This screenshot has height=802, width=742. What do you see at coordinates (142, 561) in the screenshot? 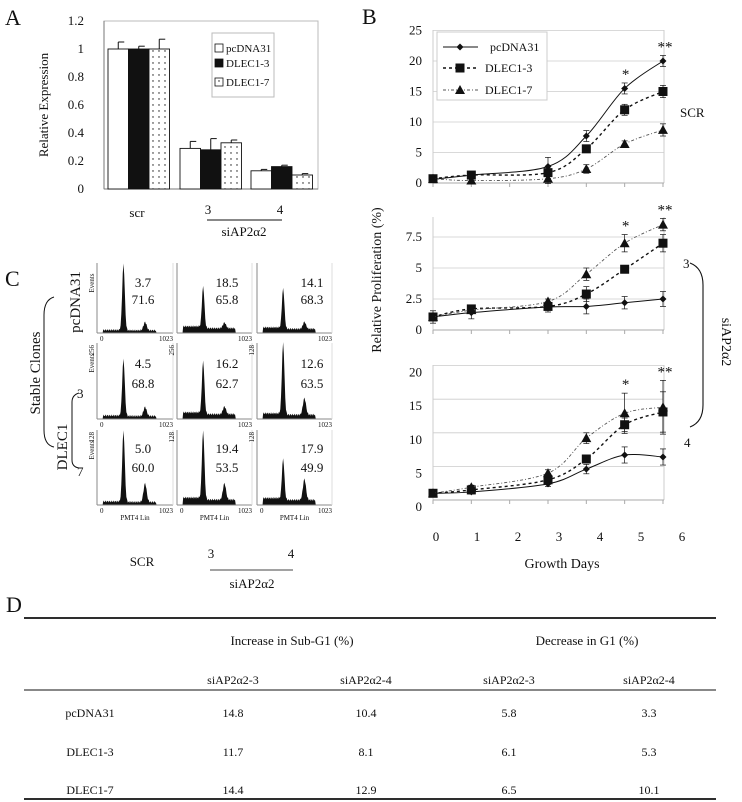
I see `panel-c-col-scr: SCR` at bounding box center [142, 561].